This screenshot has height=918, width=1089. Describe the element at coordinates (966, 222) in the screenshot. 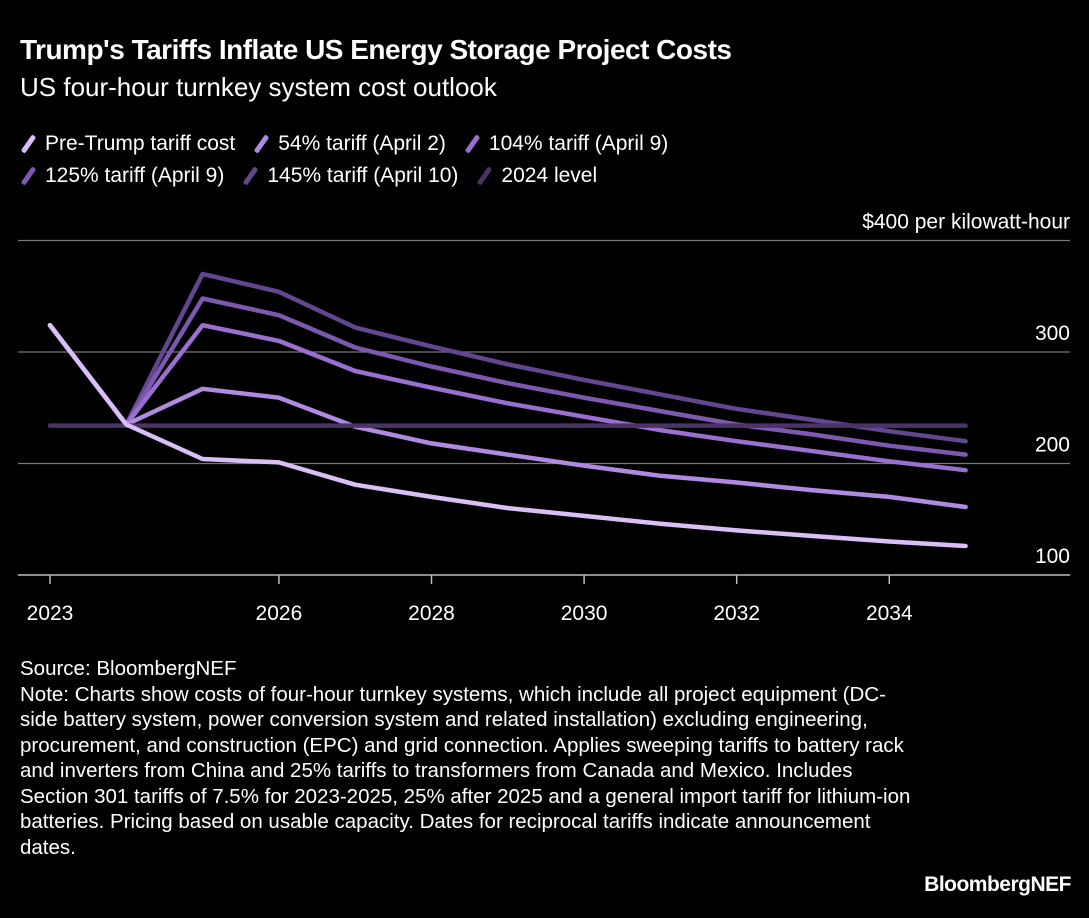

I see `y-tick-label: $400 per kilowatt-hour` at that location.